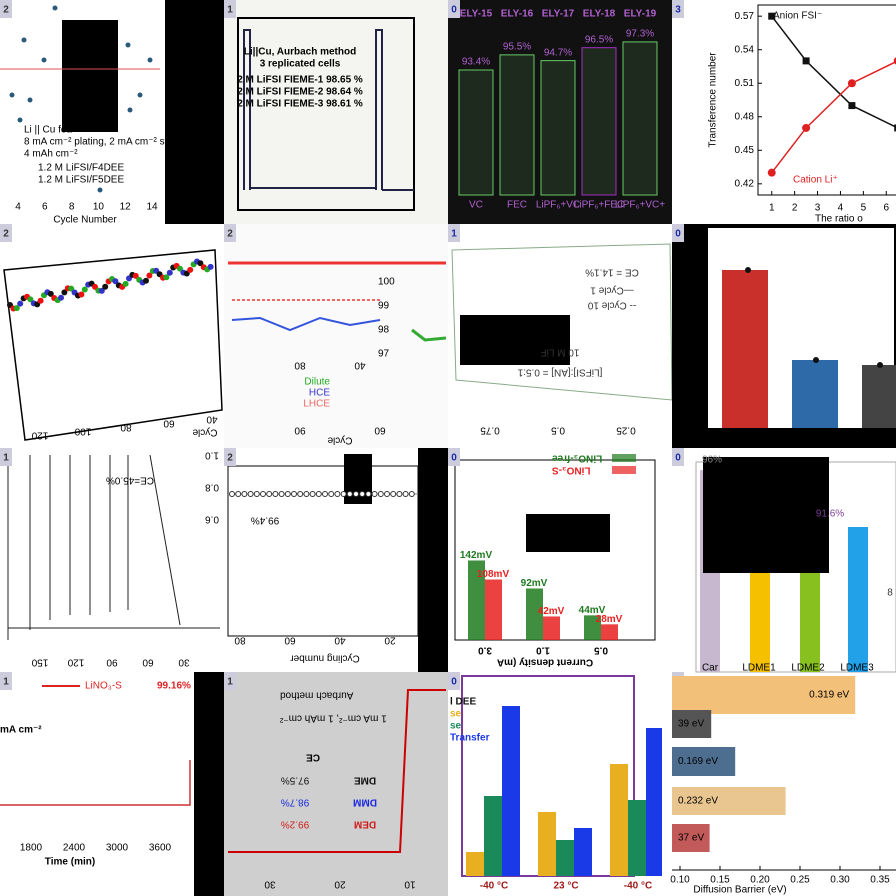 The image size is (896, 896). Describe the element at coordinates (558, 429) in the screenshot. I see `x-tick-label: 0.5` at that location.